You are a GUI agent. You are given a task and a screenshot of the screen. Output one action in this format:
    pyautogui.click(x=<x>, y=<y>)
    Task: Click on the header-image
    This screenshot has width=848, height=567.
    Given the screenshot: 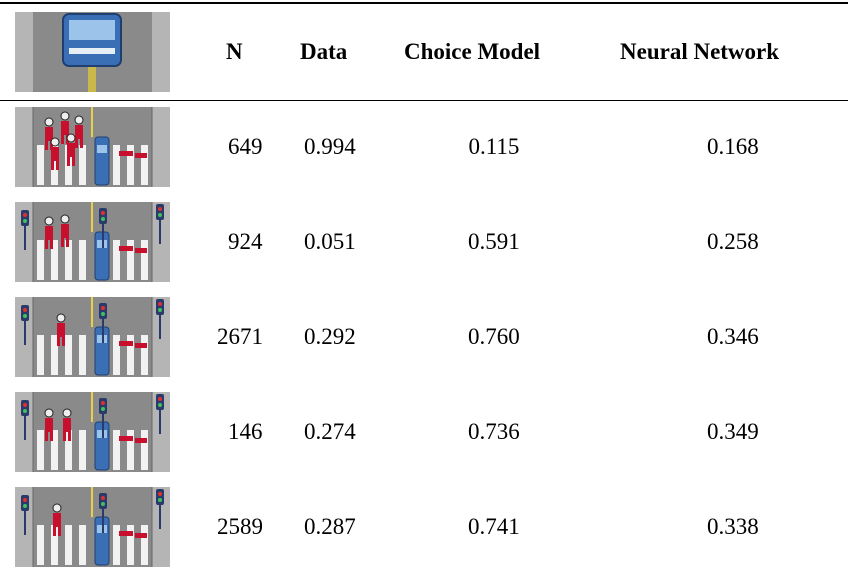 What is the action you would take?
    pyautogui.click(x=92, y=52)
    